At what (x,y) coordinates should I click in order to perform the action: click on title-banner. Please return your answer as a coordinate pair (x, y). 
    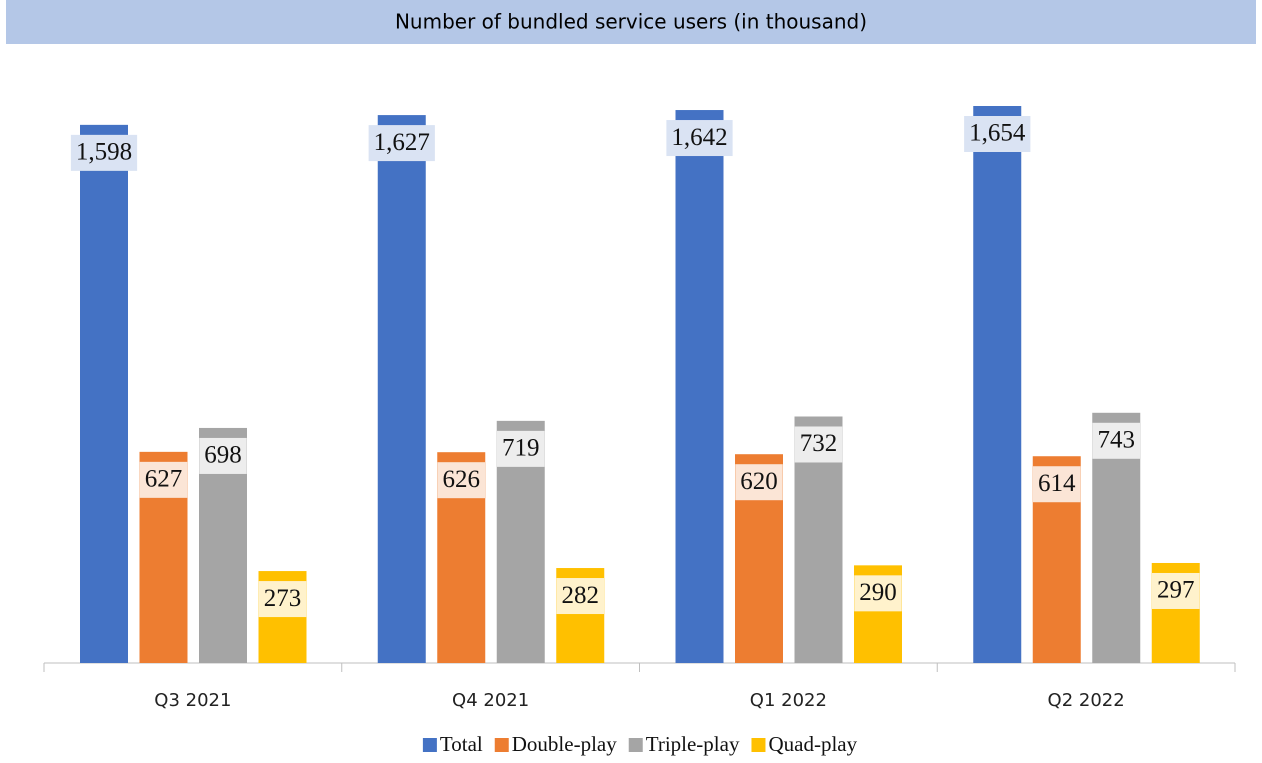
    Looking at the image, I should click on (631, 22).